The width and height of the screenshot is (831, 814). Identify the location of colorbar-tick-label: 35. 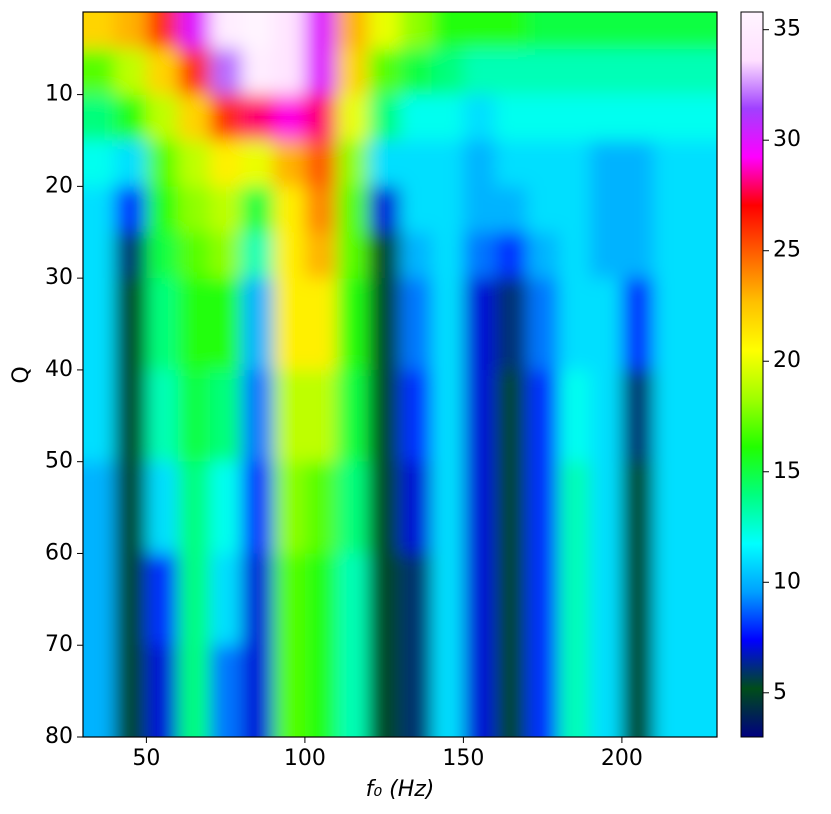
(787, 29).